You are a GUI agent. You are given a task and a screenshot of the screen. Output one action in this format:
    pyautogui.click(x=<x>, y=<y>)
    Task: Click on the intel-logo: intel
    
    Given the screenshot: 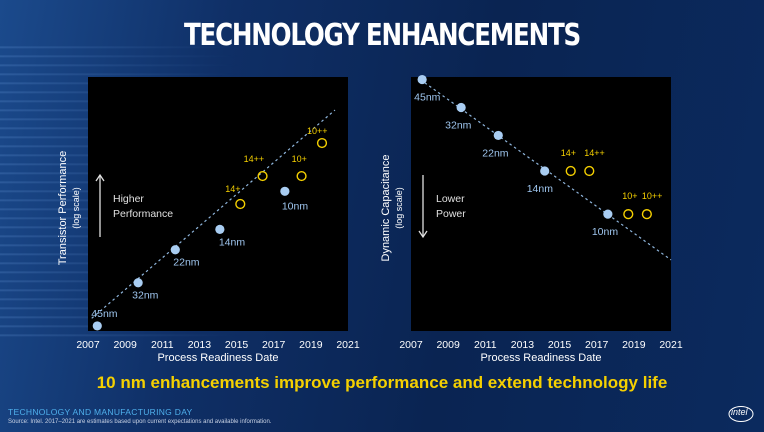 What is the action you would take?
    pyautogui.click(x=741, y=414)
    